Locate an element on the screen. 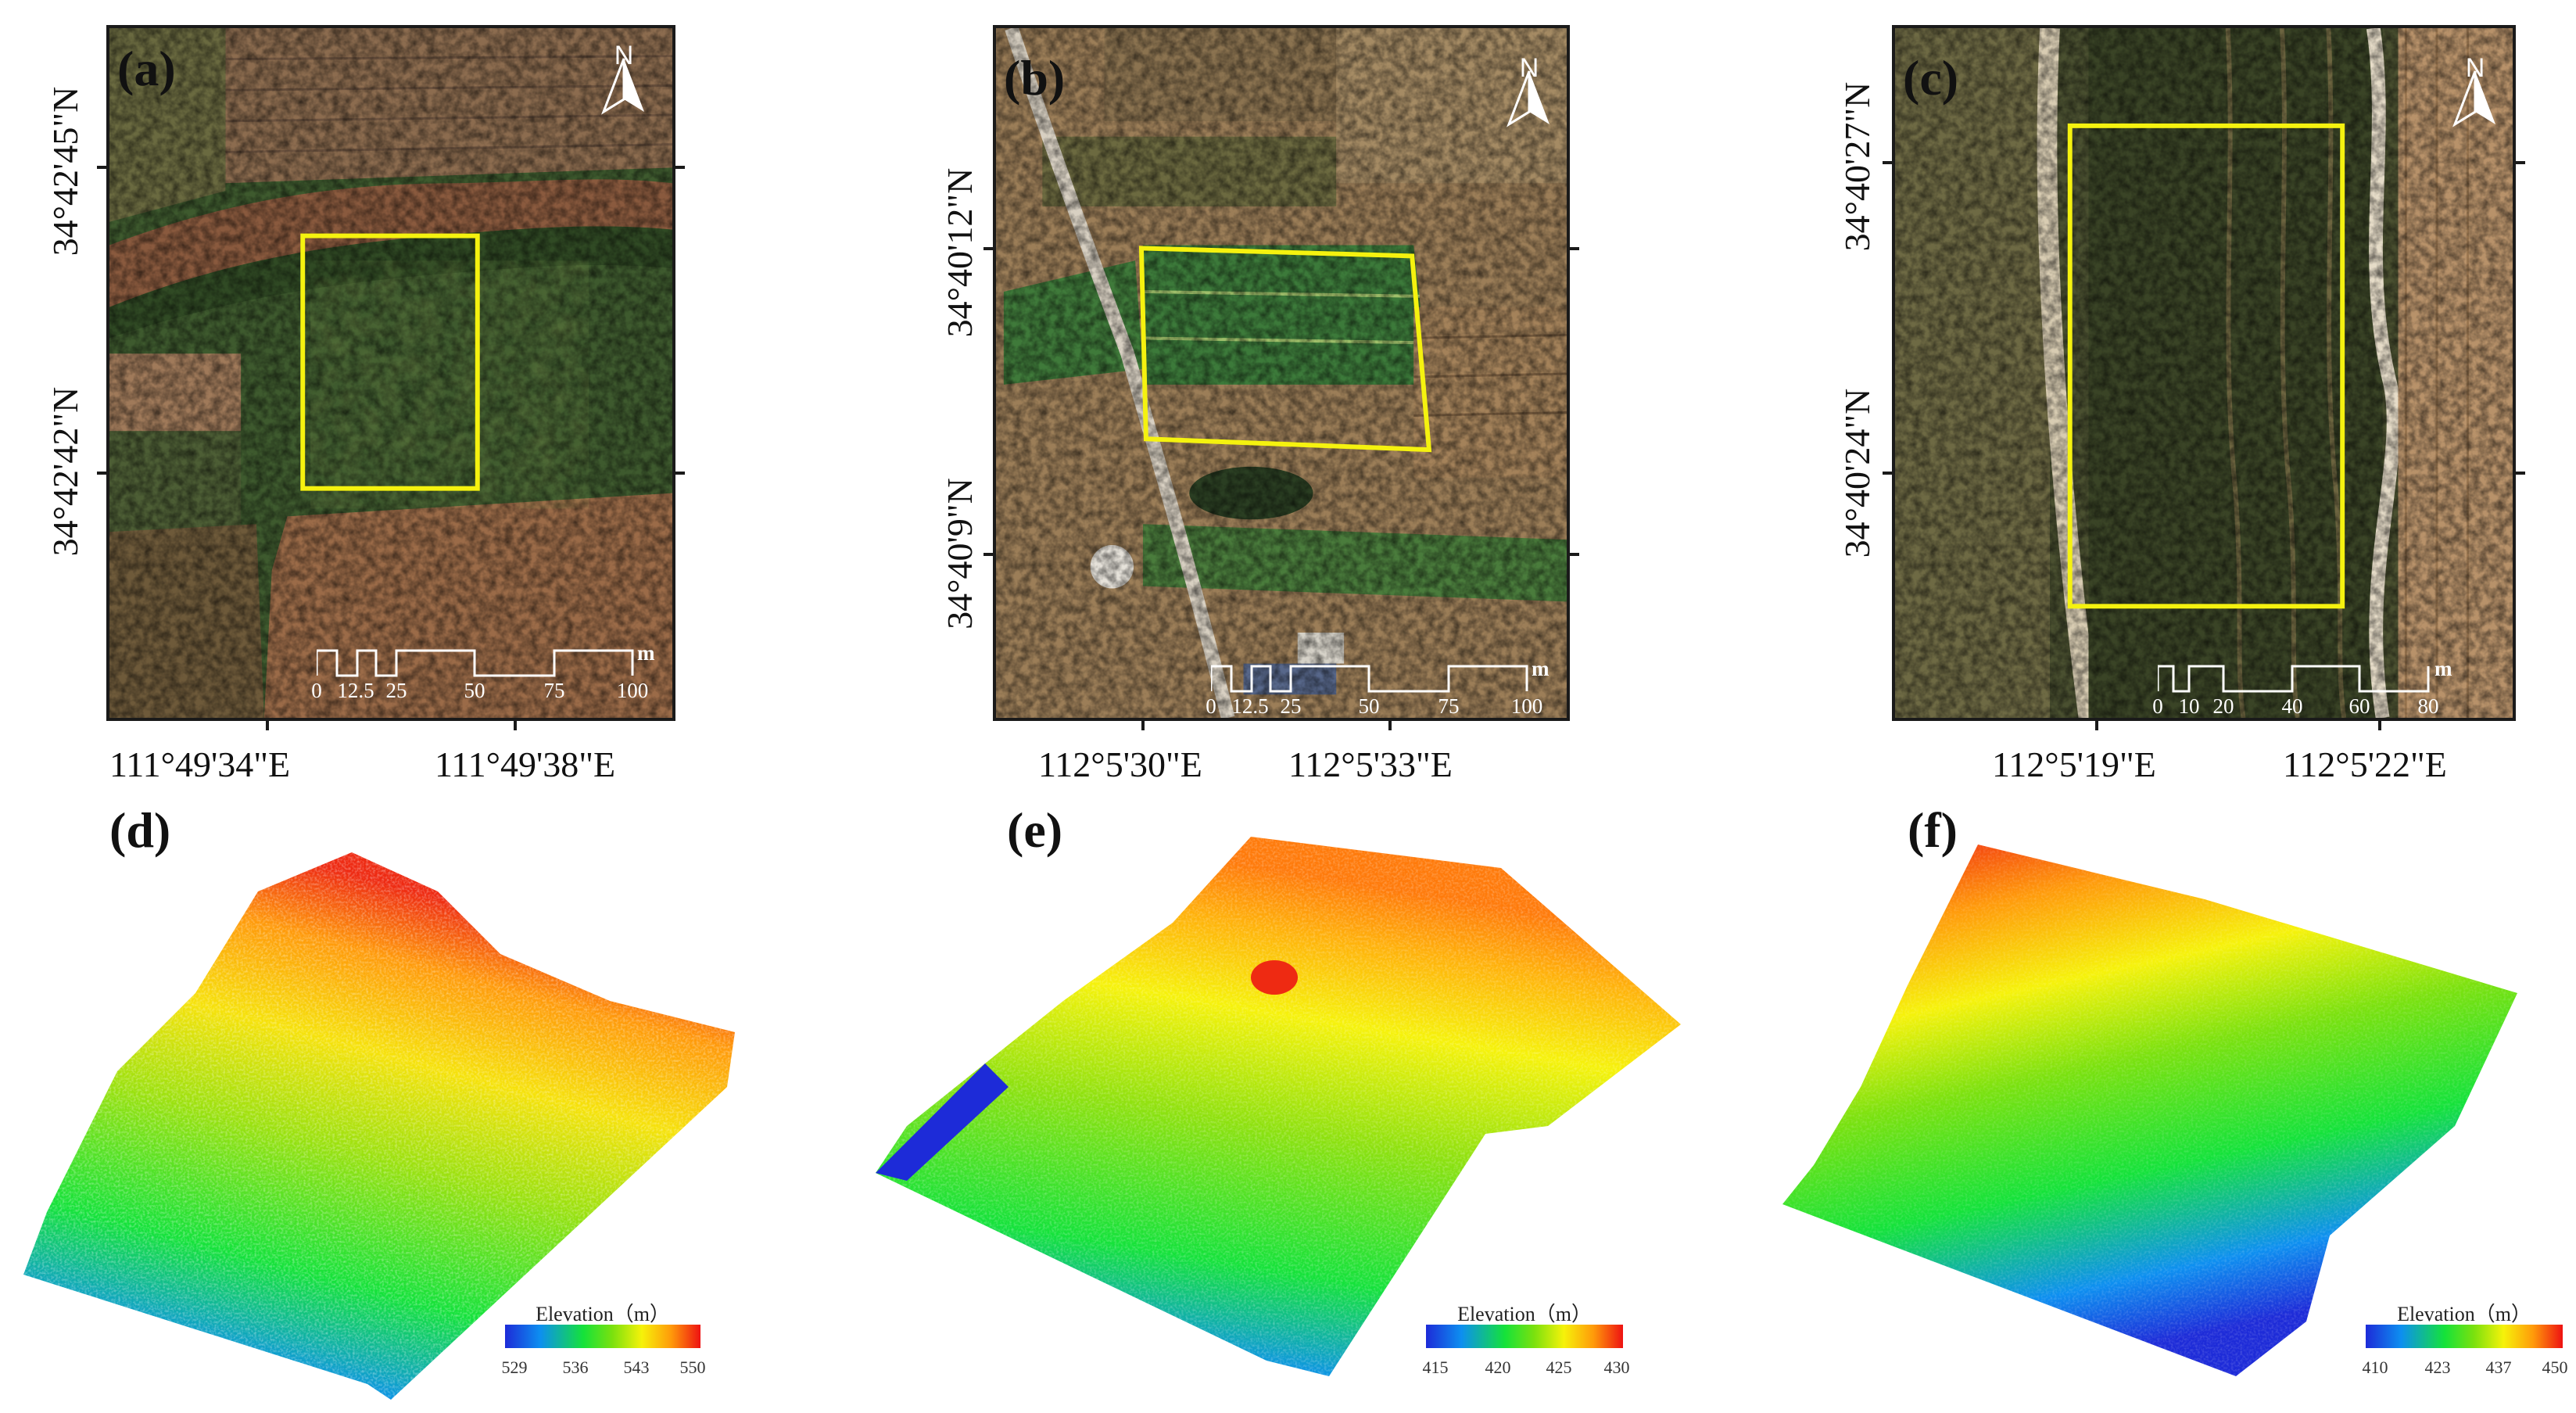 The image size is (2576, 1413). scale-label: 80 is located at coordinates (2428, 706).